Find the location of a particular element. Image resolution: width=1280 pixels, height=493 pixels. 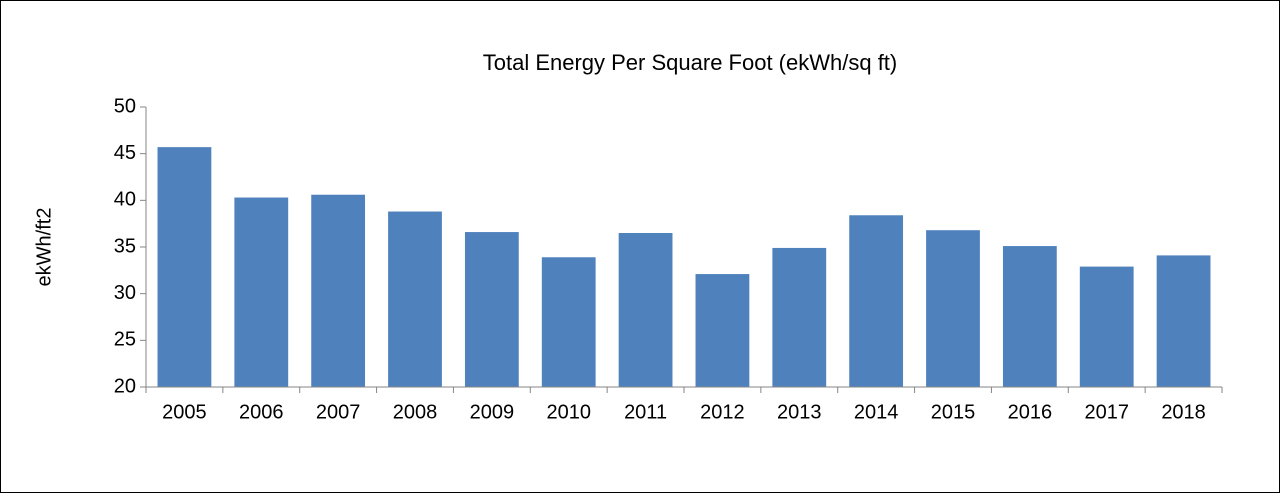

x-tick-label: 2009 is located at coordinates (492, 412).